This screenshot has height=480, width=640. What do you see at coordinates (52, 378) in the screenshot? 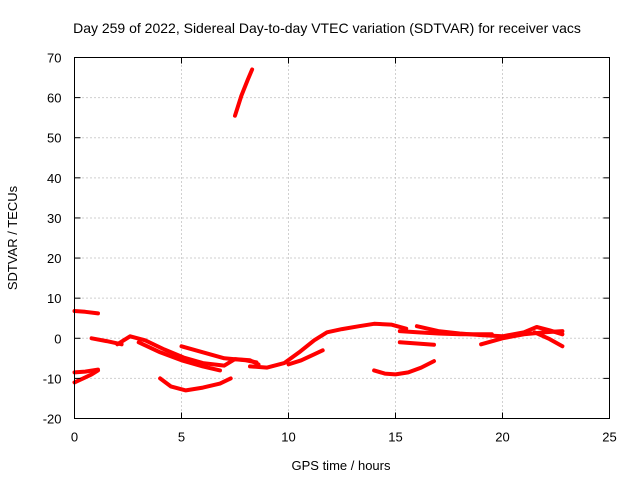
I see `y-tick-label: -10` at bounding box center [52, 378].